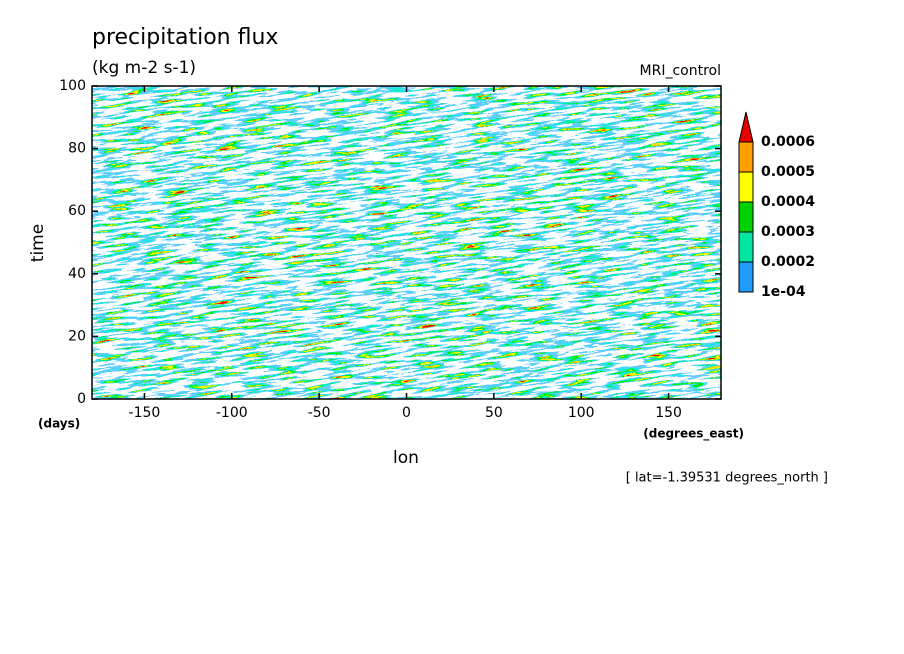 The height and width of the screenshot is (654, 904). Describe the element at coordinates (77, 336) in the screenshot. I see `y-tick-label: 20` at that location.